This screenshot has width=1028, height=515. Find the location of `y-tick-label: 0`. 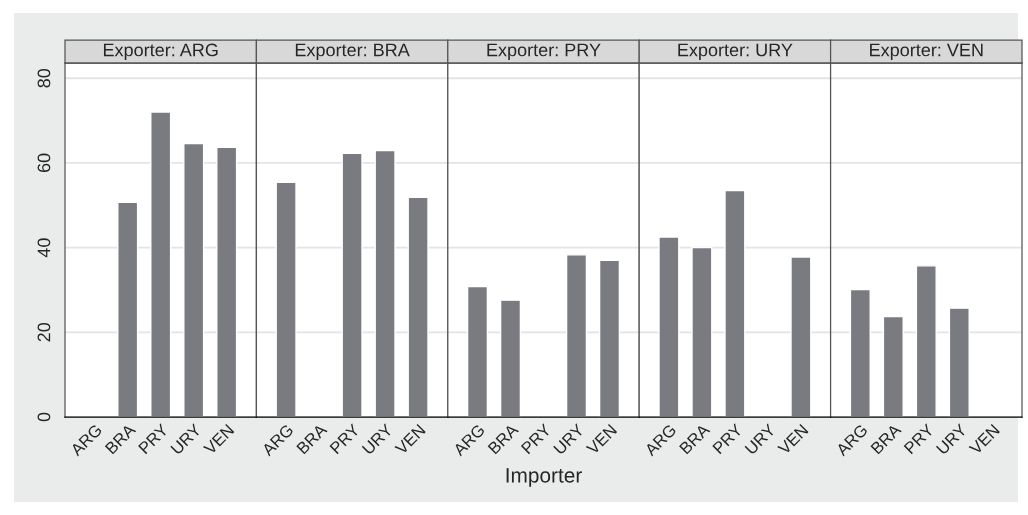

y-tick-label: 0 is located at coordinates (44, 417).